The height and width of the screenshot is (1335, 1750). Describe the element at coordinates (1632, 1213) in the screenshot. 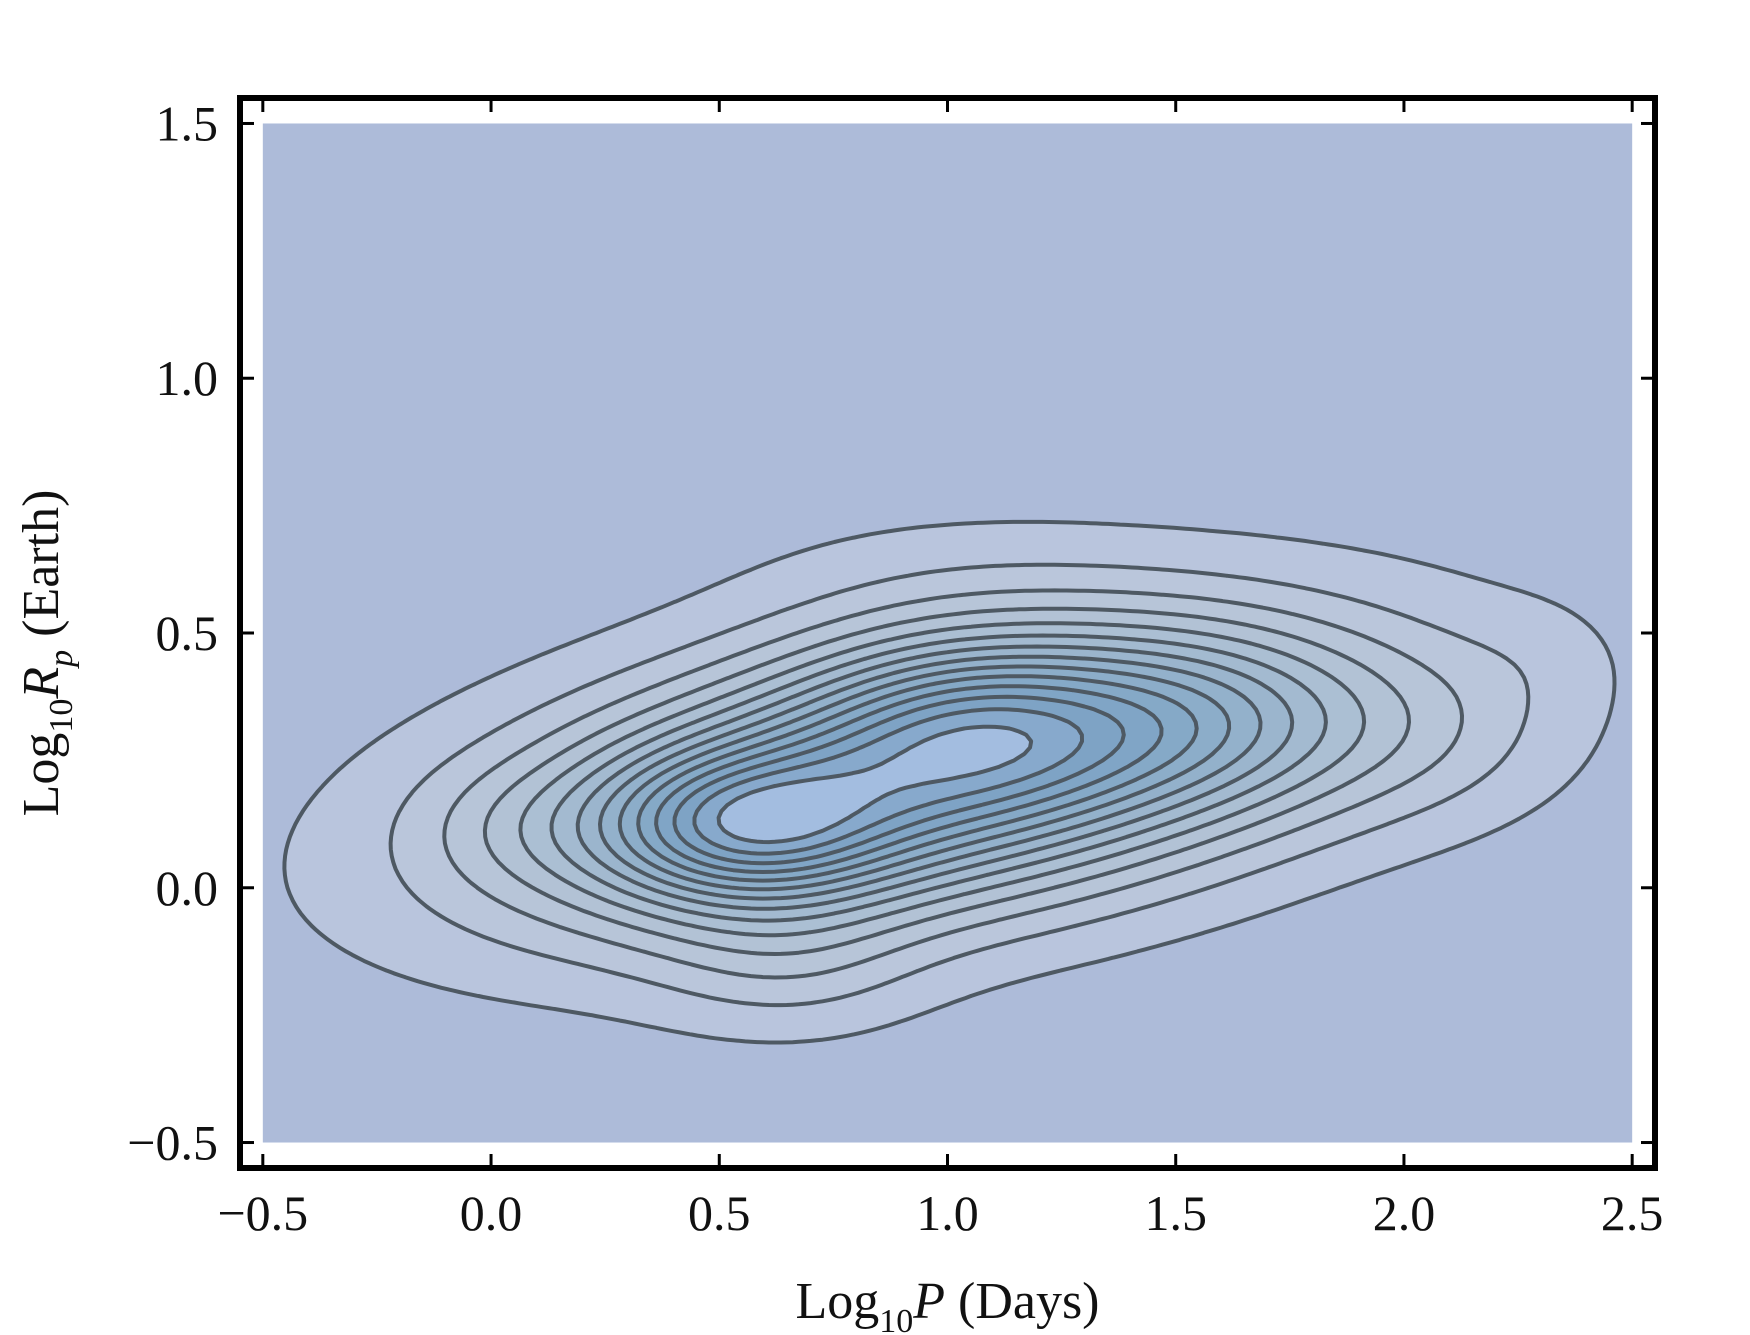

I see `x-tick-label-6: 2.5` at that location.